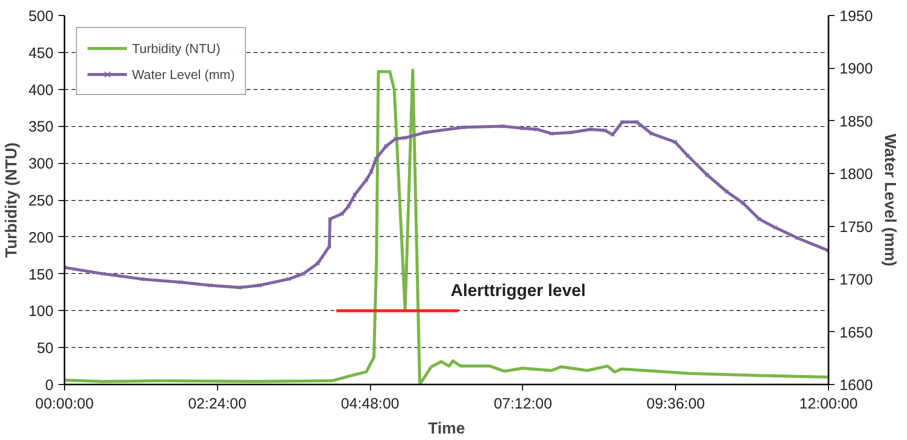  I want to click on x-tick-label: 02:24:00, so click(217, 404).